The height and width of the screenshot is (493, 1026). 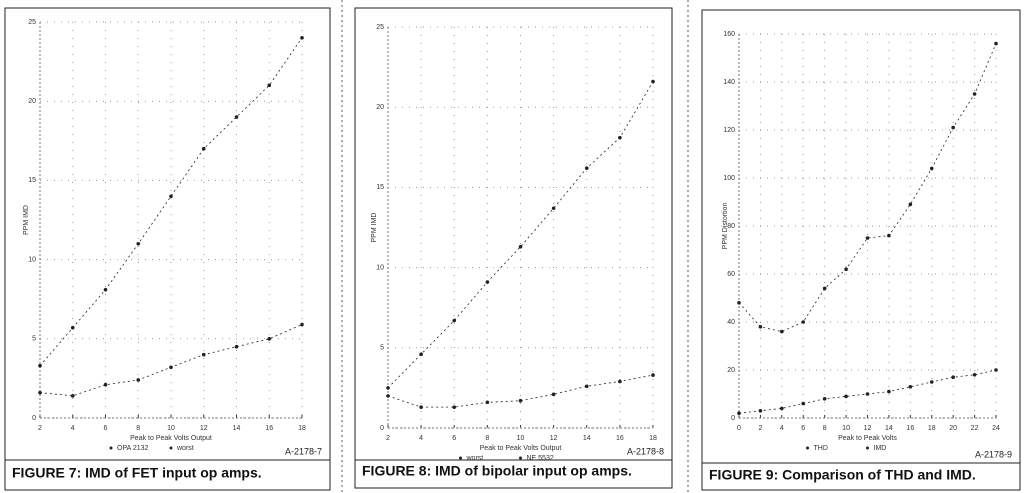 What do you see at coordinates (867, 438) in the screenshot?
I see `x-axis-label: Peak to Peak Volts` at bounding box center [867, 438].